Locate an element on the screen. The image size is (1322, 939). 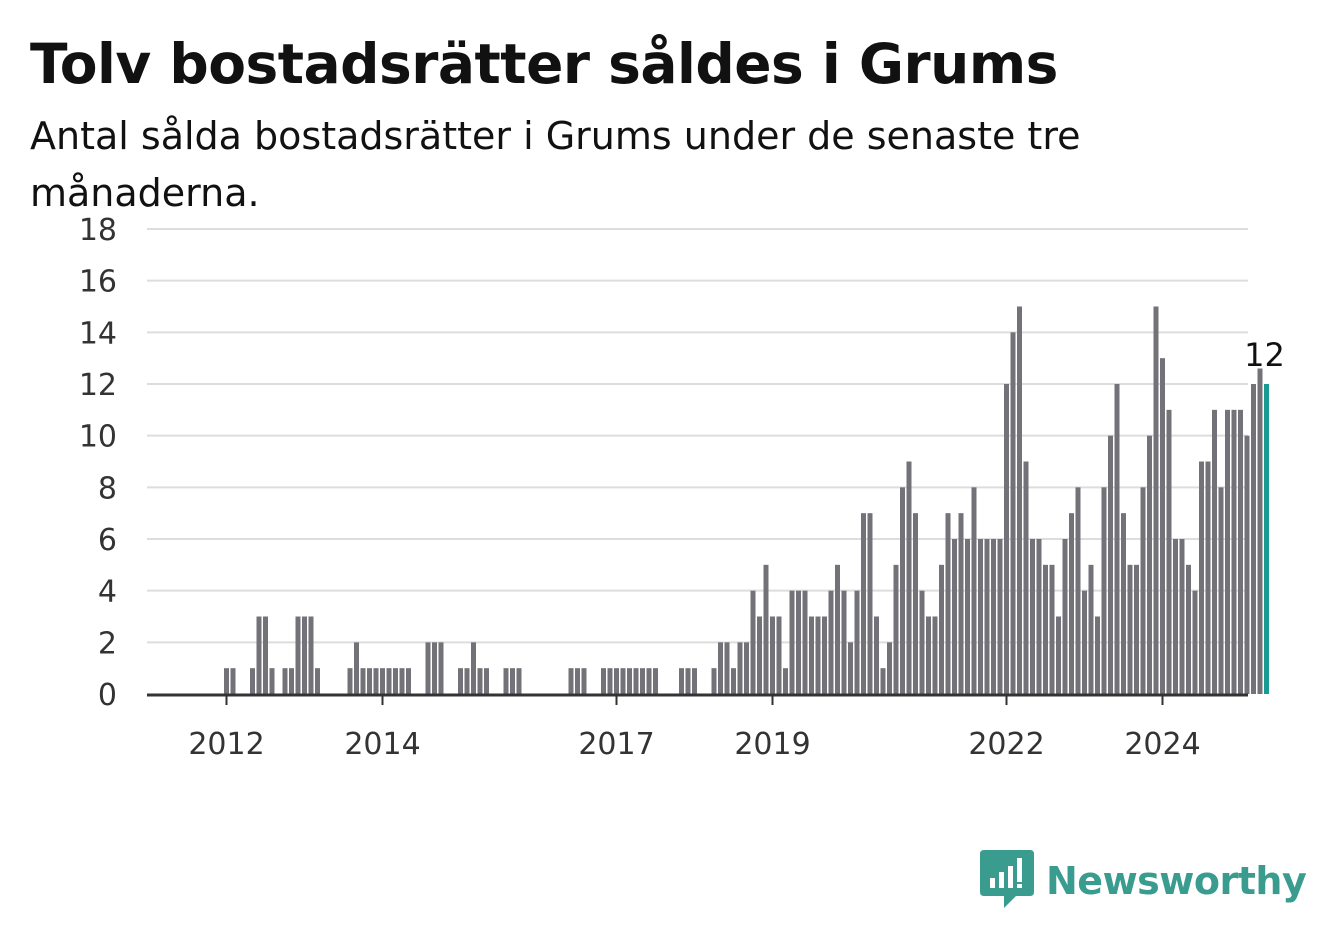
y-tick-label: 18 is located at coordinates (98, 230).